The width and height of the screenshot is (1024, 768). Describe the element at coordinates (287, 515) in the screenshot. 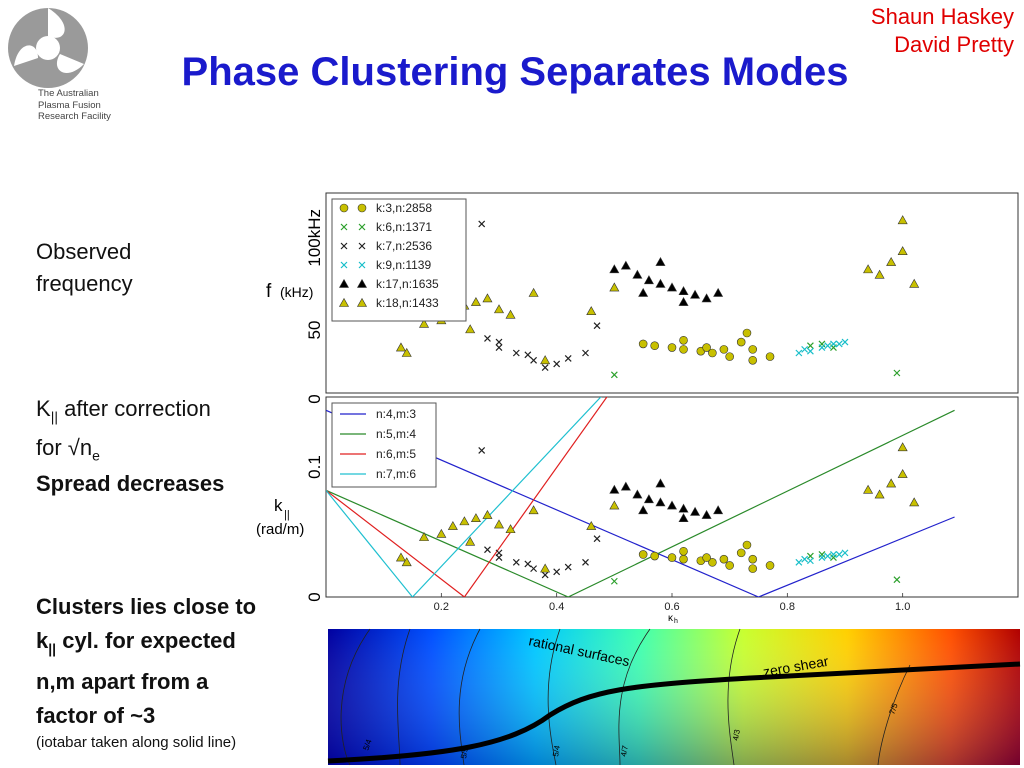

I see `y-axis-label-sub: ||` at that location.